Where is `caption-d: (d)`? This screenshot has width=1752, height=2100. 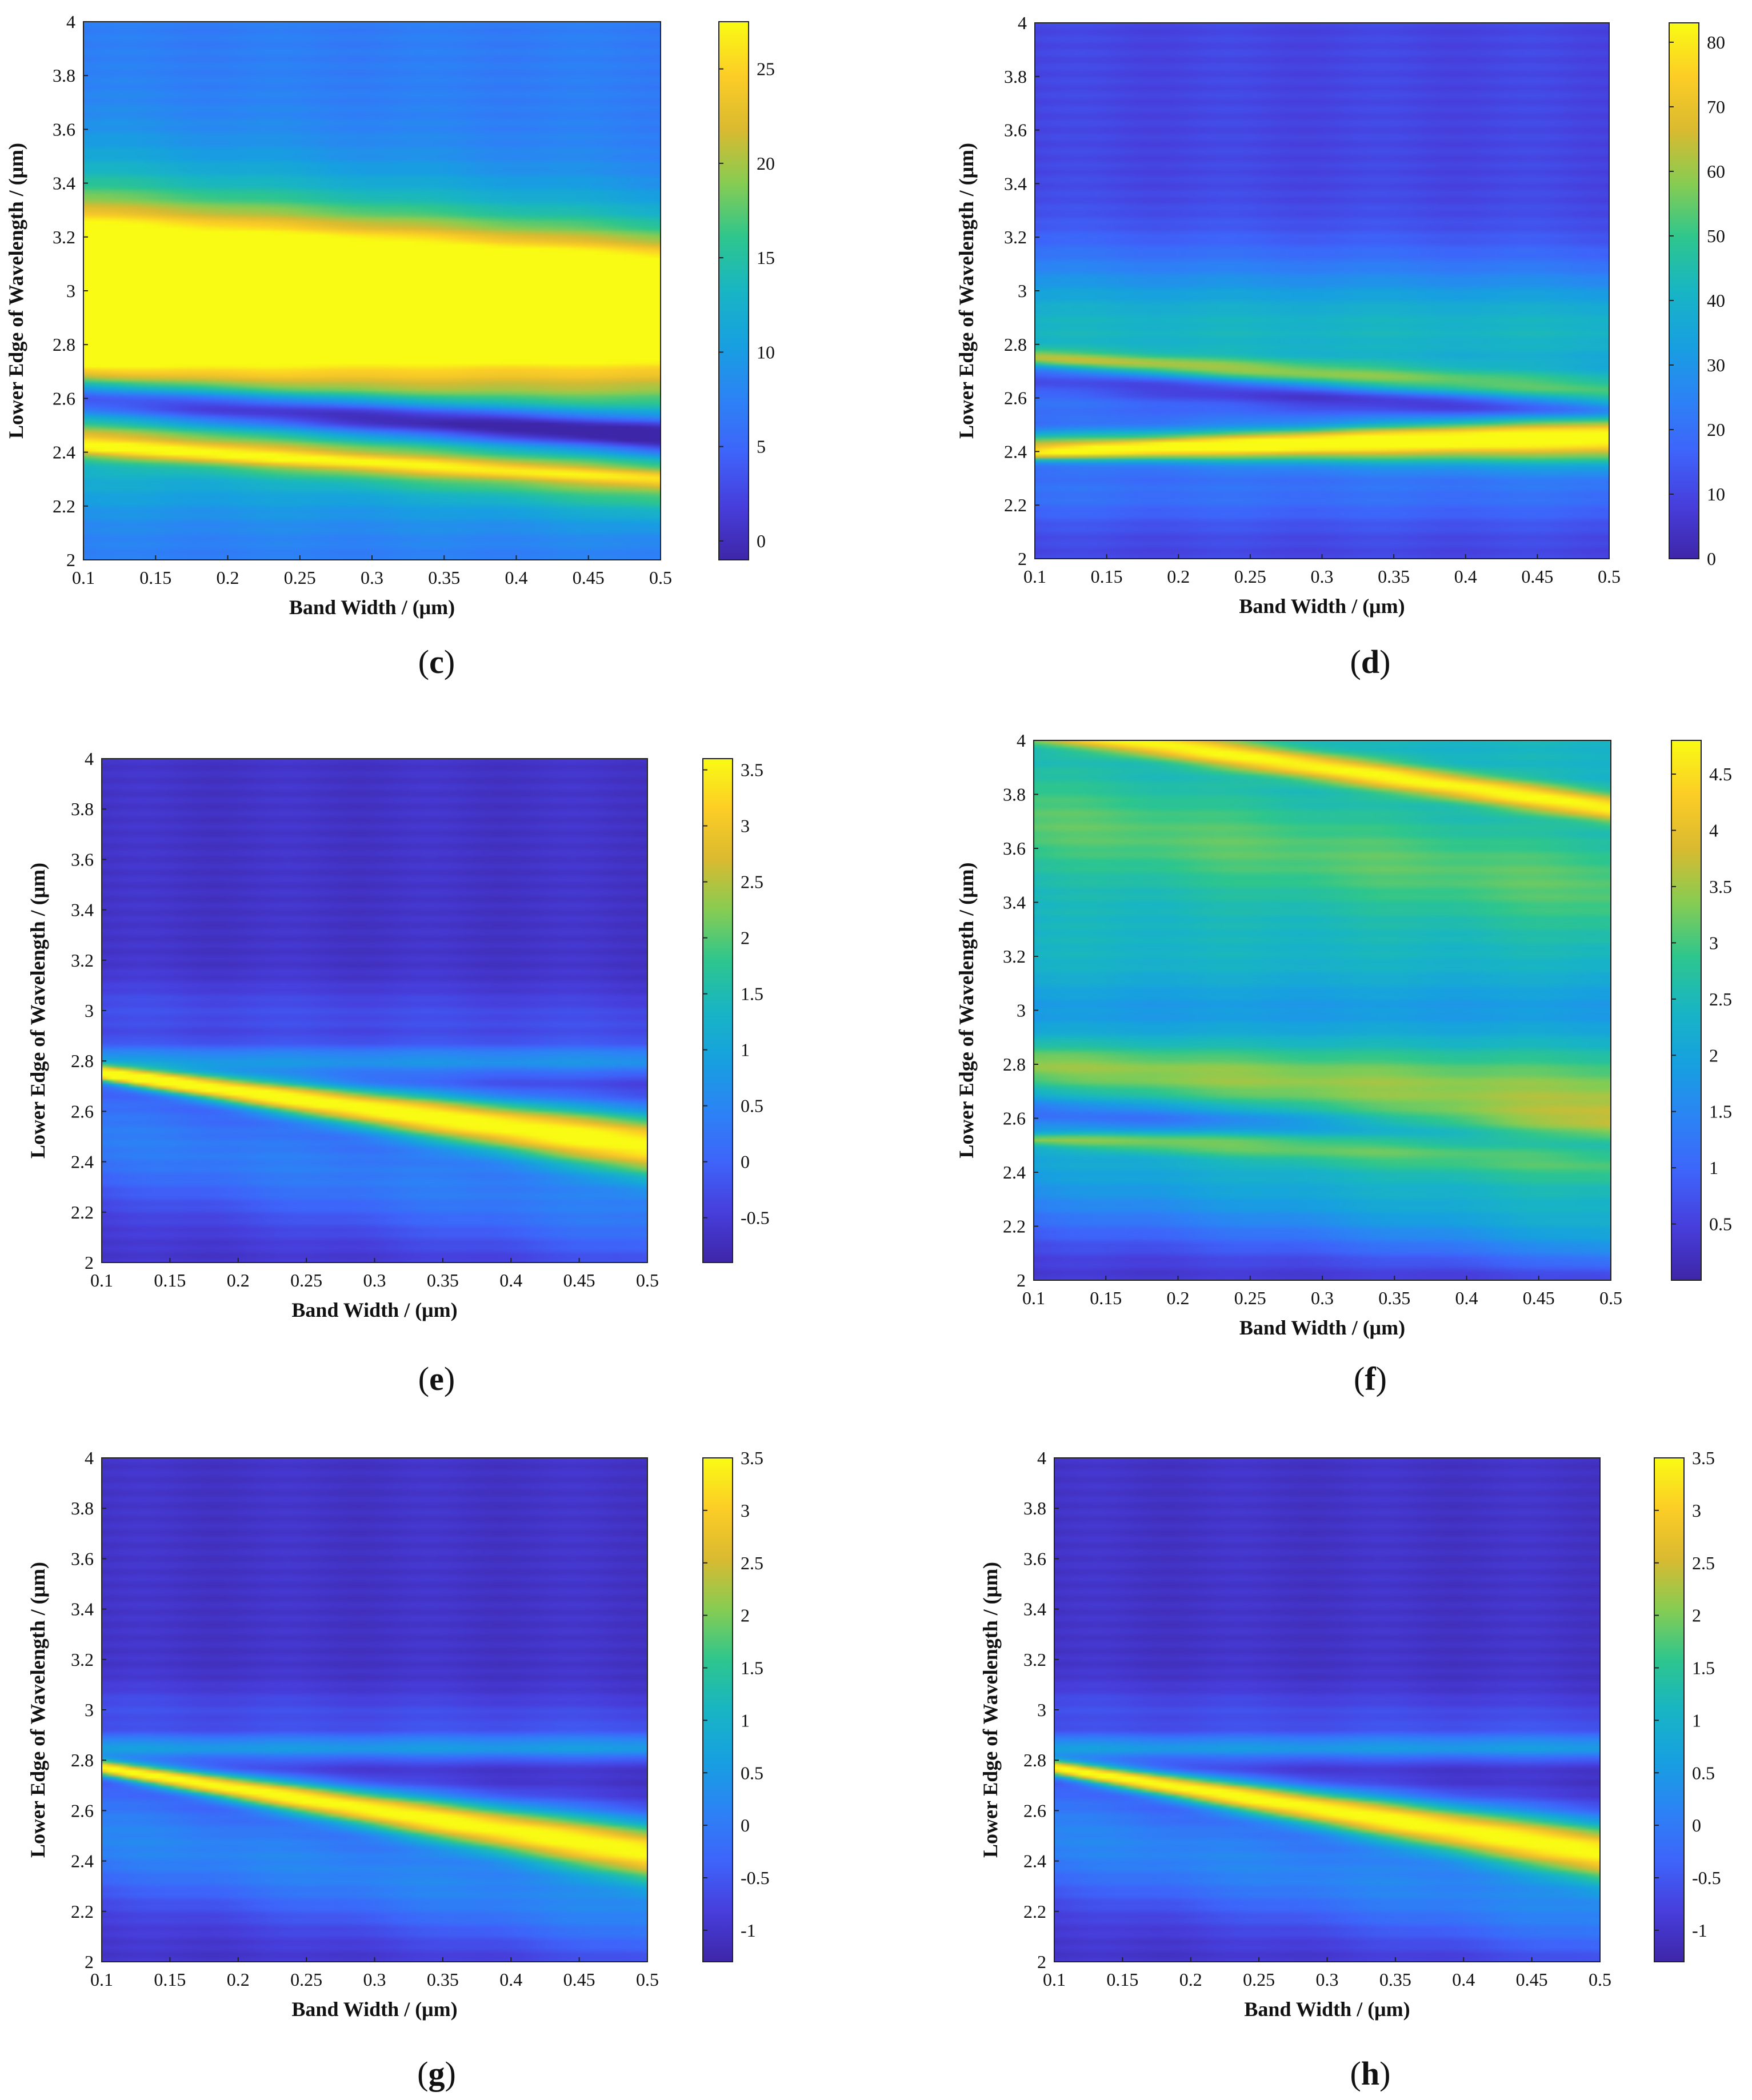 caption-d: (d) is located at coordinates (1370, 661).